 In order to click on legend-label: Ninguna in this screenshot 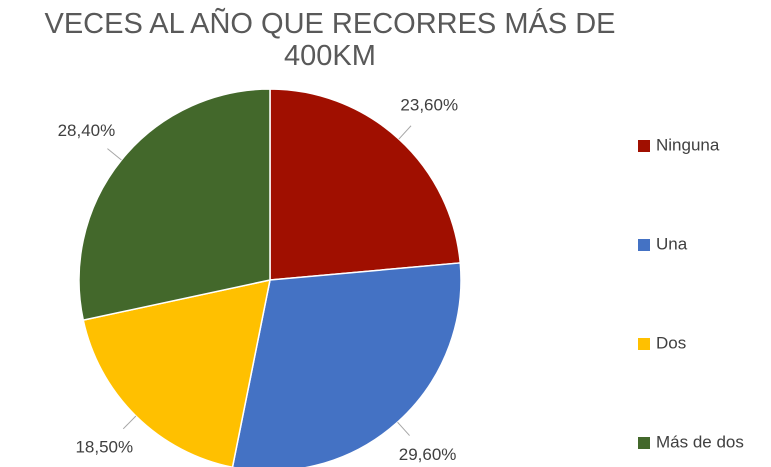, I will do `click(688, 144)`.